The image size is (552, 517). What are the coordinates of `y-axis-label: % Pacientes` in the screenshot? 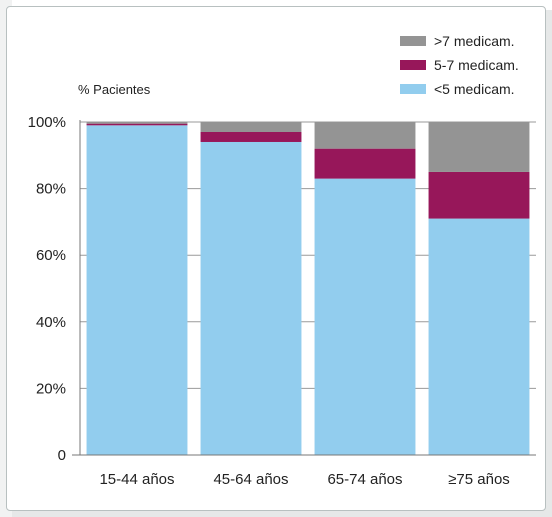 It's located at (114, 89).